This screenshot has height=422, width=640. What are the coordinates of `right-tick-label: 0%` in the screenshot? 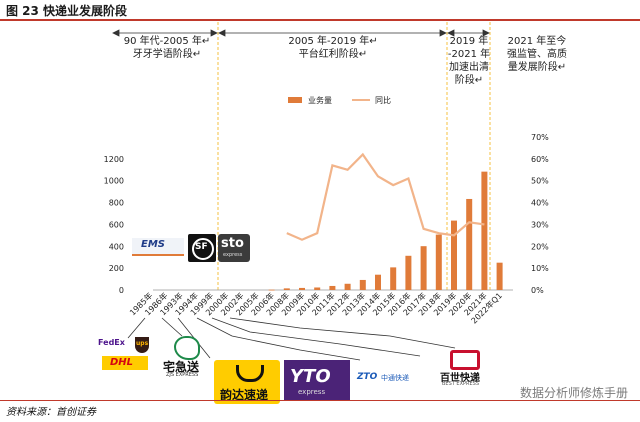 It's located at (537, 290).